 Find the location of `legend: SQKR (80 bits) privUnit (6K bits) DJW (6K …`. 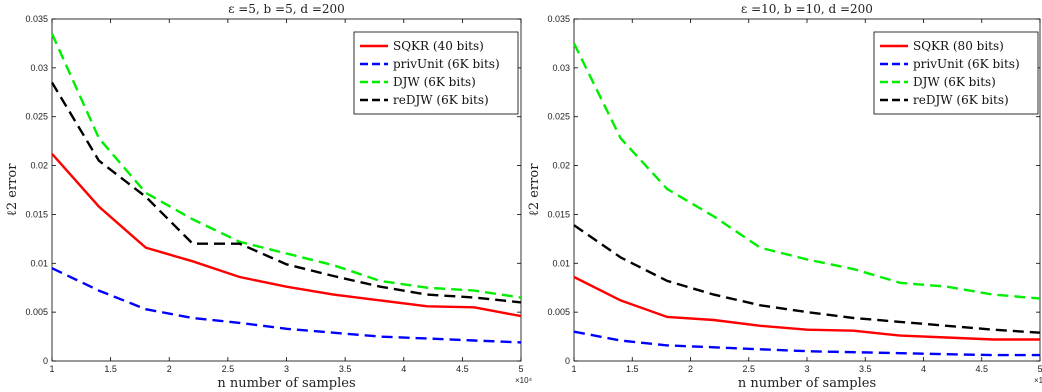

legend: SQKR (80 bits) privUnit (6K bits) DJW (6K … is located at coordinates (956, 73).